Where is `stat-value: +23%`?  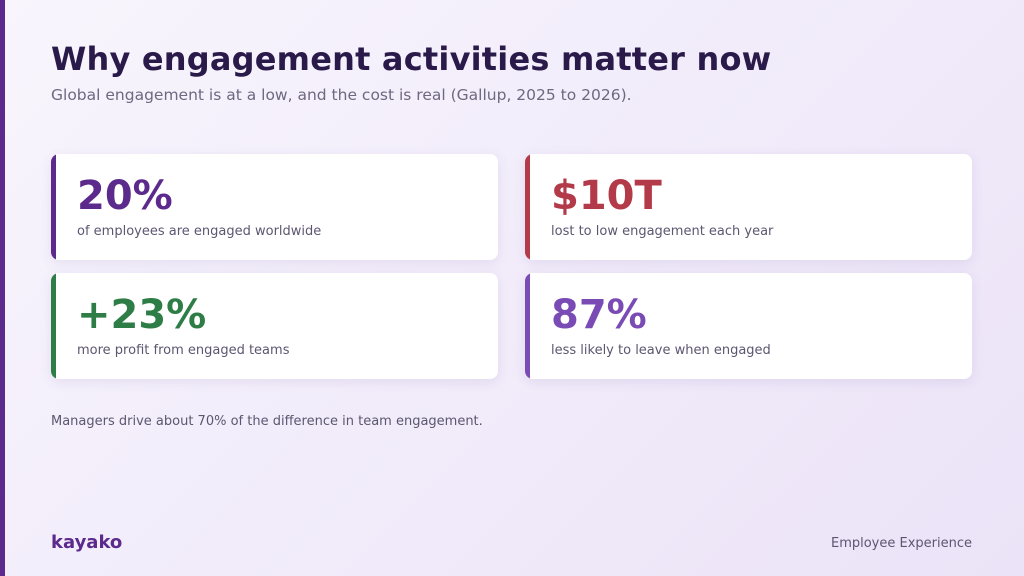
stat-value: +23% is located at coordinates (142, 315).